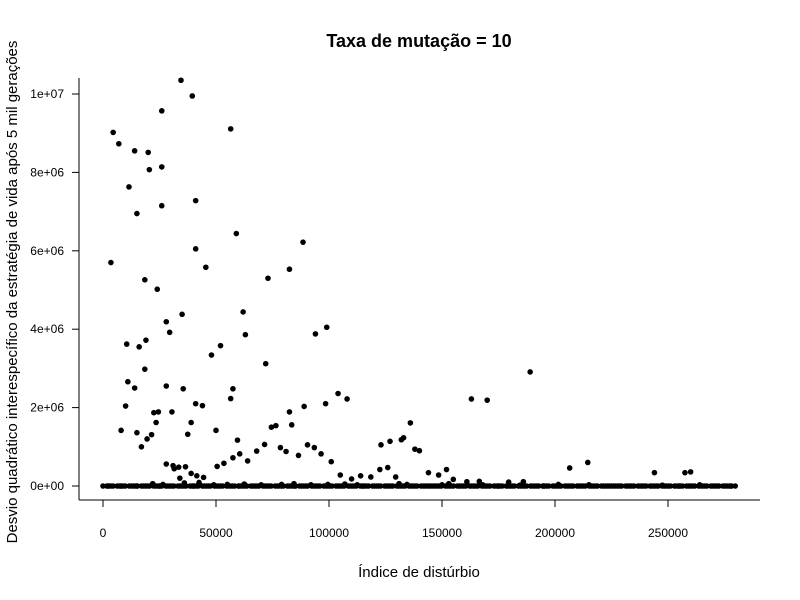 Image resolution: width=800 pixels, height=600 pixels. Describe the element at coordinates (668, 533) in the screenshot. I see `x-tick-label: 250000` at that location.